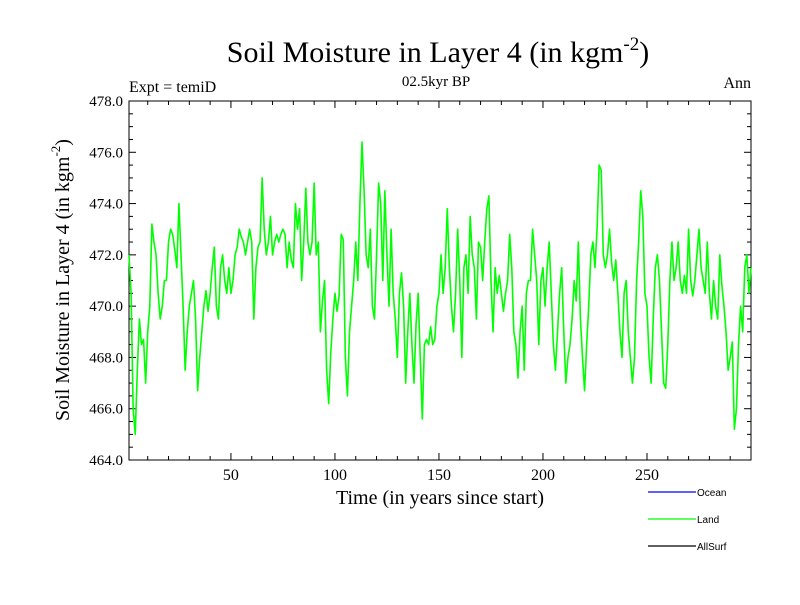  What do you see at coordinates (644, 52) in the screenshot?
I see `chart-title-close: )` at bounding box center [644, 52].